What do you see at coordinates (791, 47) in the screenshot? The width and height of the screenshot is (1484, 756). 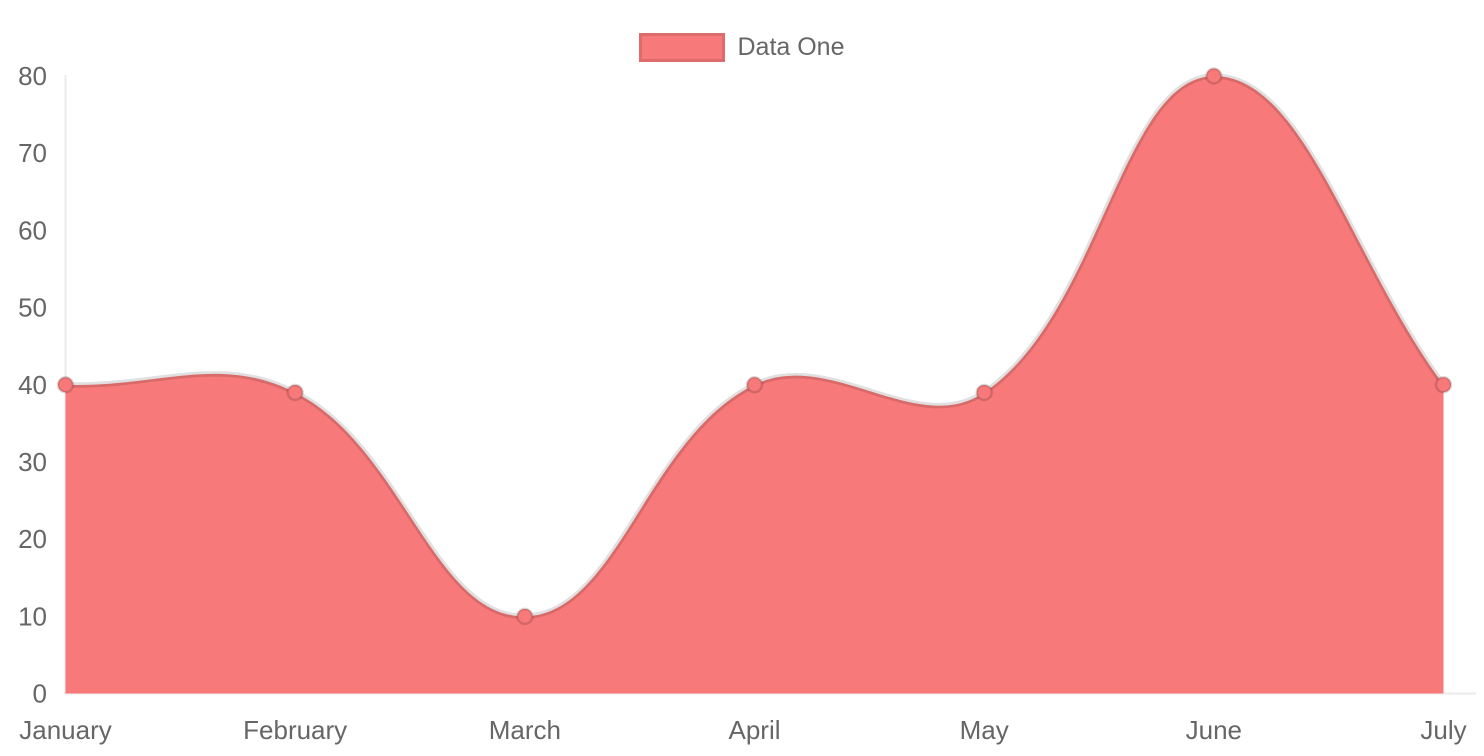 I see `legend-label: Data One` at bounding box center [791, 47].